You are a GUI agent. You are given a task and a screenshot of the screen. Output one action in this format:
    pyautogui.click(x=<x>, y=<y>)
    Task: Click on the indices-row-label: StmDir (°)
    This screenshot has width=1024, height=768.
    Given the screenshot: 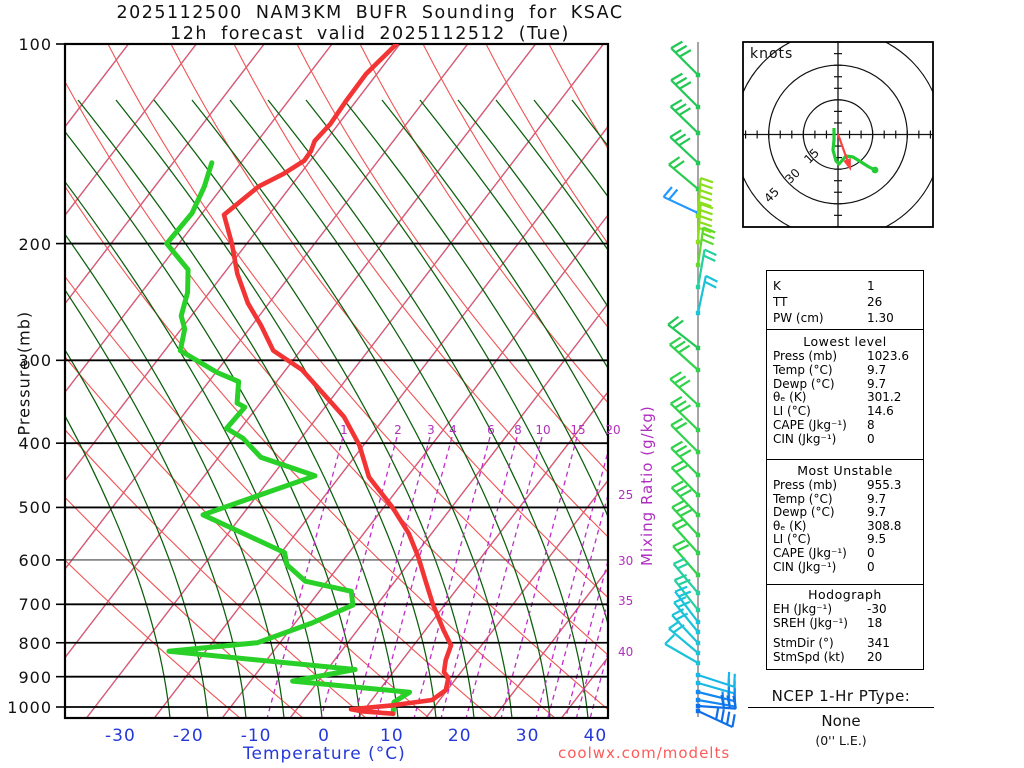 What is the action you would take?
    pyautogui.click(x=803, y=643)
    